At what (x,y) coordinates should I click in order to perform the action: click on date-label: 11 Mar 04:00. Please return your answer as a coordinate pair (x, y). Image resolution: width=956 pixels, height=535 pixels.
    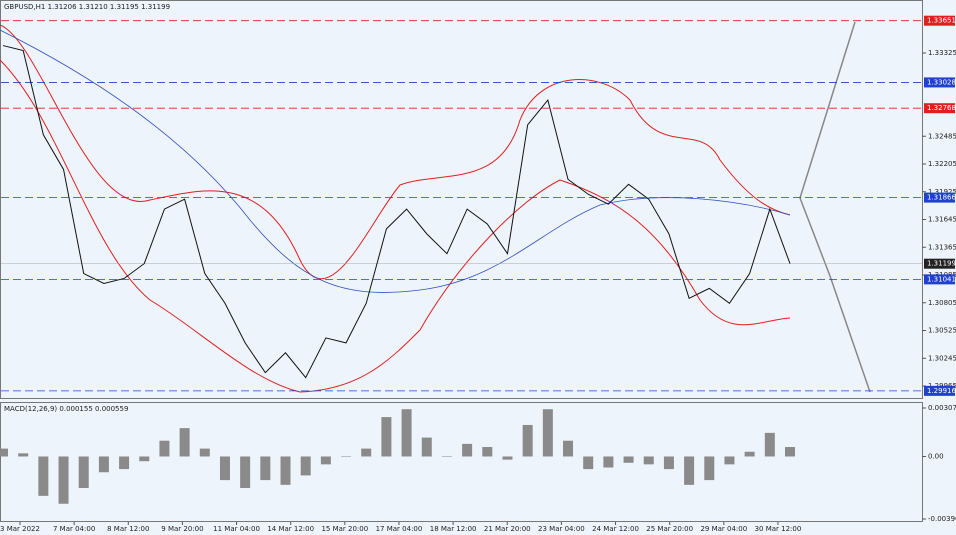
    Looking at the image, I should click on (236, 529).